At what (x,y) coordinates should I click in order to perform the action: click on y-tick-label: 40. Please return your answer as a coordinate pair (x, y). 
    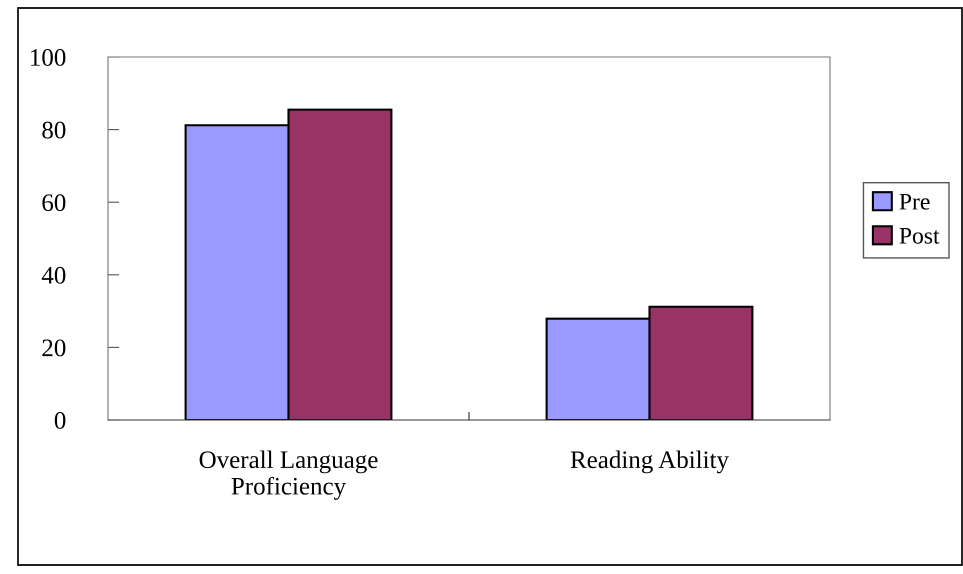
    Looking at the image, I should click on (54, 275).